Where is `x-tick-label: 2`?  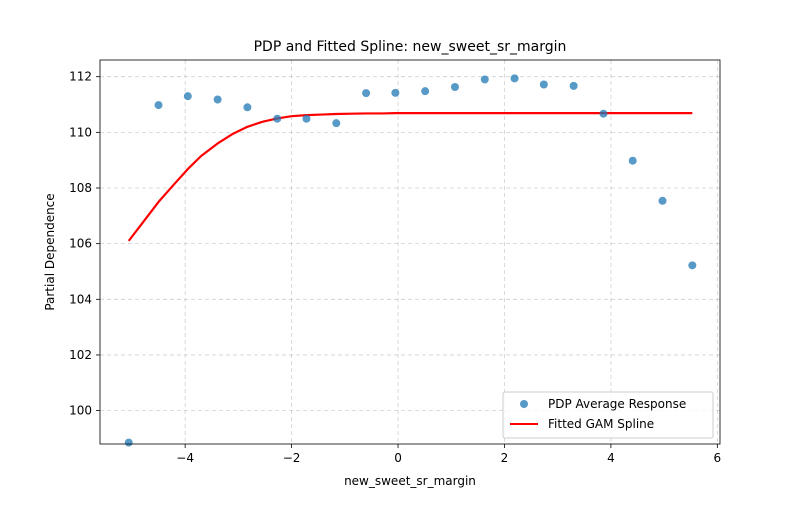 x-tick-label: 2 is located at coordinates (505, 458).